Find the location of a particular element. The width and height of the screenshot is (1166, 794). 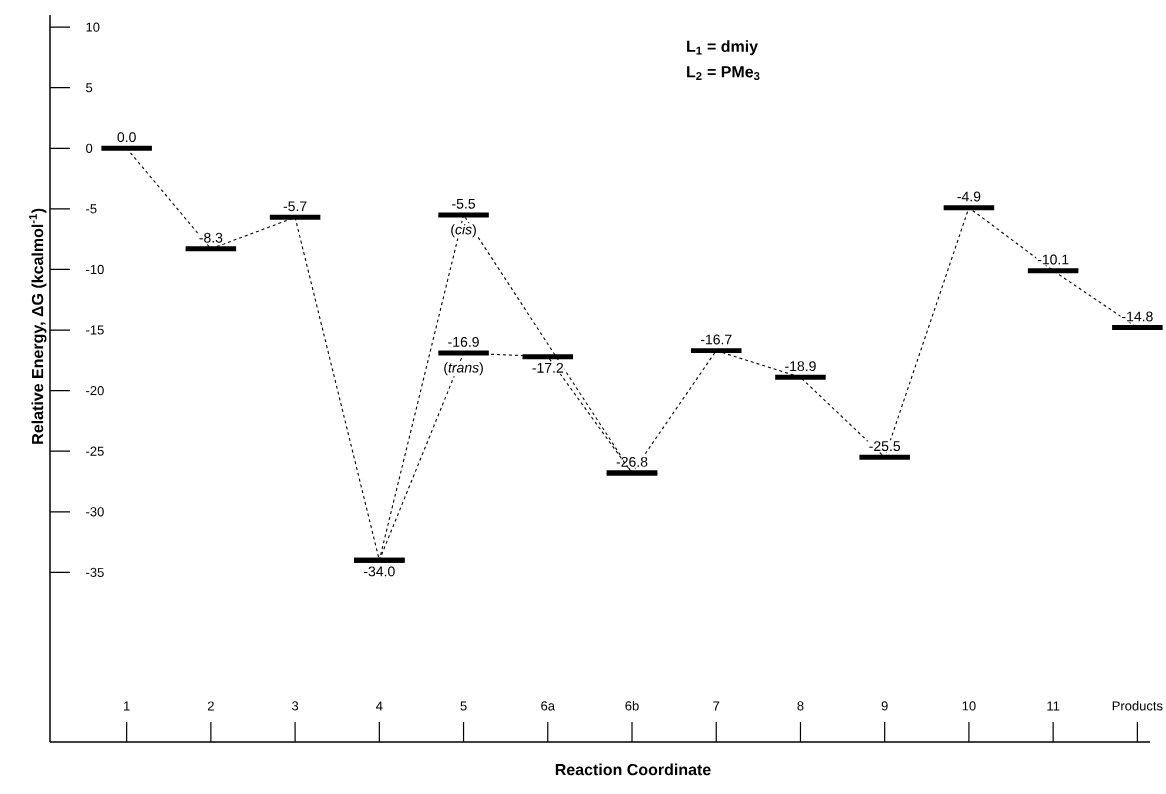

y-axis-title: Relative Energy, ΔG (kcalmol$^{-1}$) is located at coordinates (38, 326).